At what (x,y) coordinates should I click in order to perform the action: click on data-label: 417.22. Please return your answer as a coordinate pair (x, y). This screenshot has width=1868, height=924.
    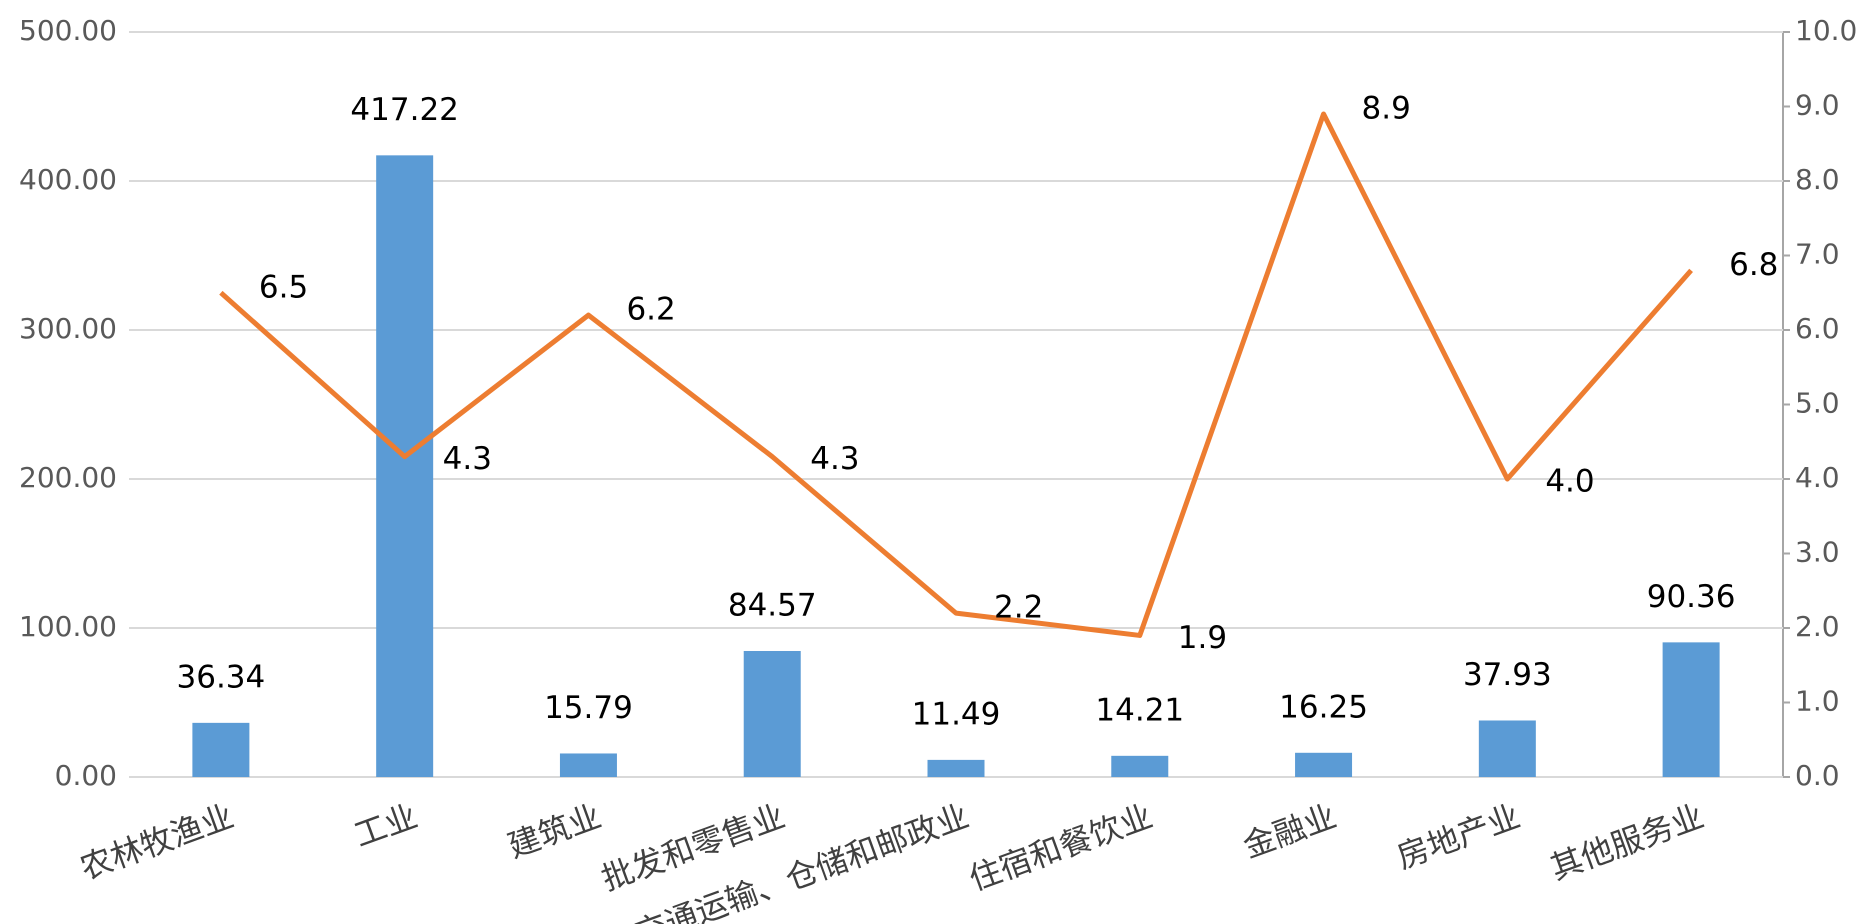
    Looking at the image, I should click on (404, 110).